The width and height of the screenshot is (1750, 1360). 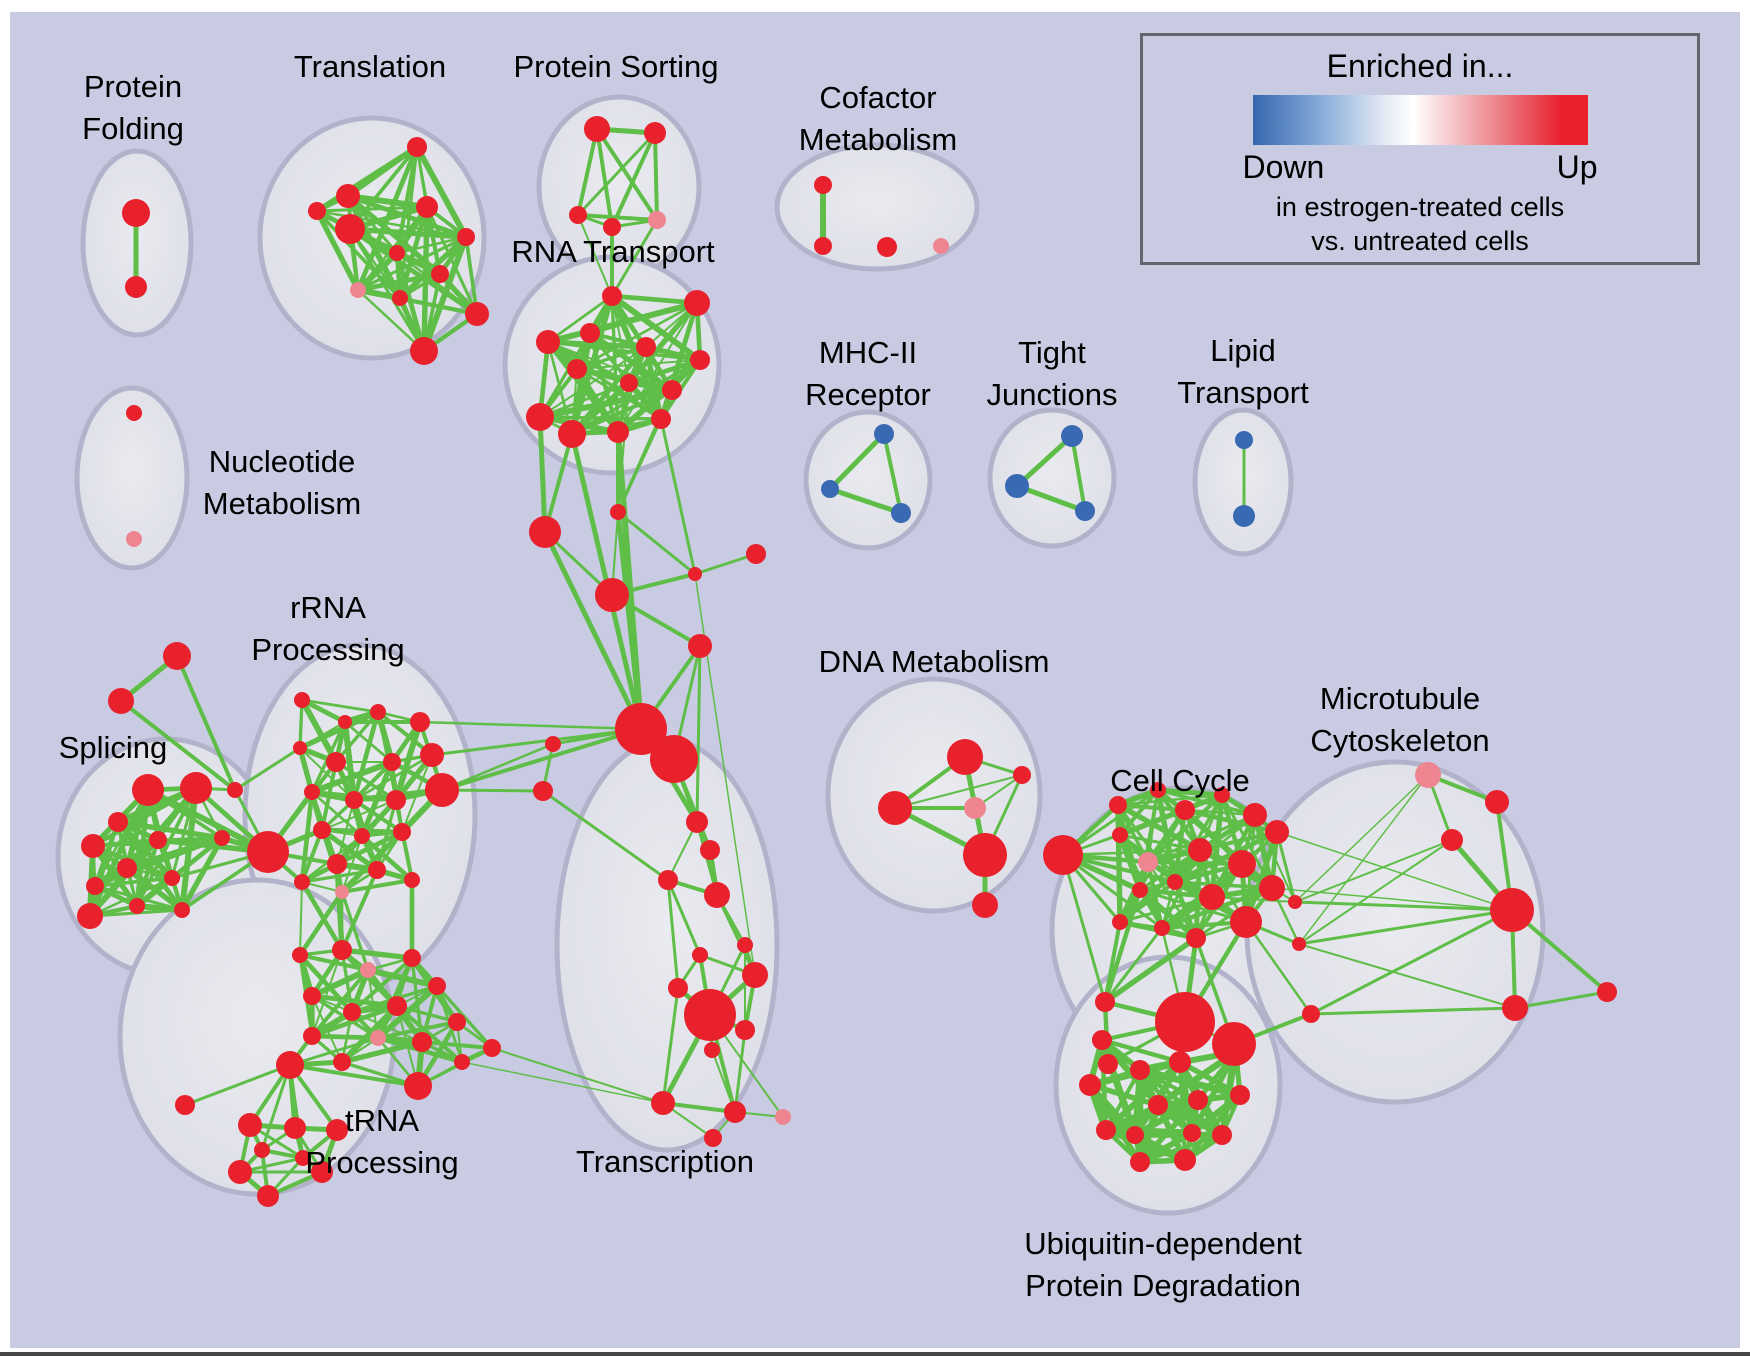 What do you see at coordinates (1243, 371) in the screenshot?
I see `cluster-label-lipid: Lipid Transport` at bounding box center [1243, 371].